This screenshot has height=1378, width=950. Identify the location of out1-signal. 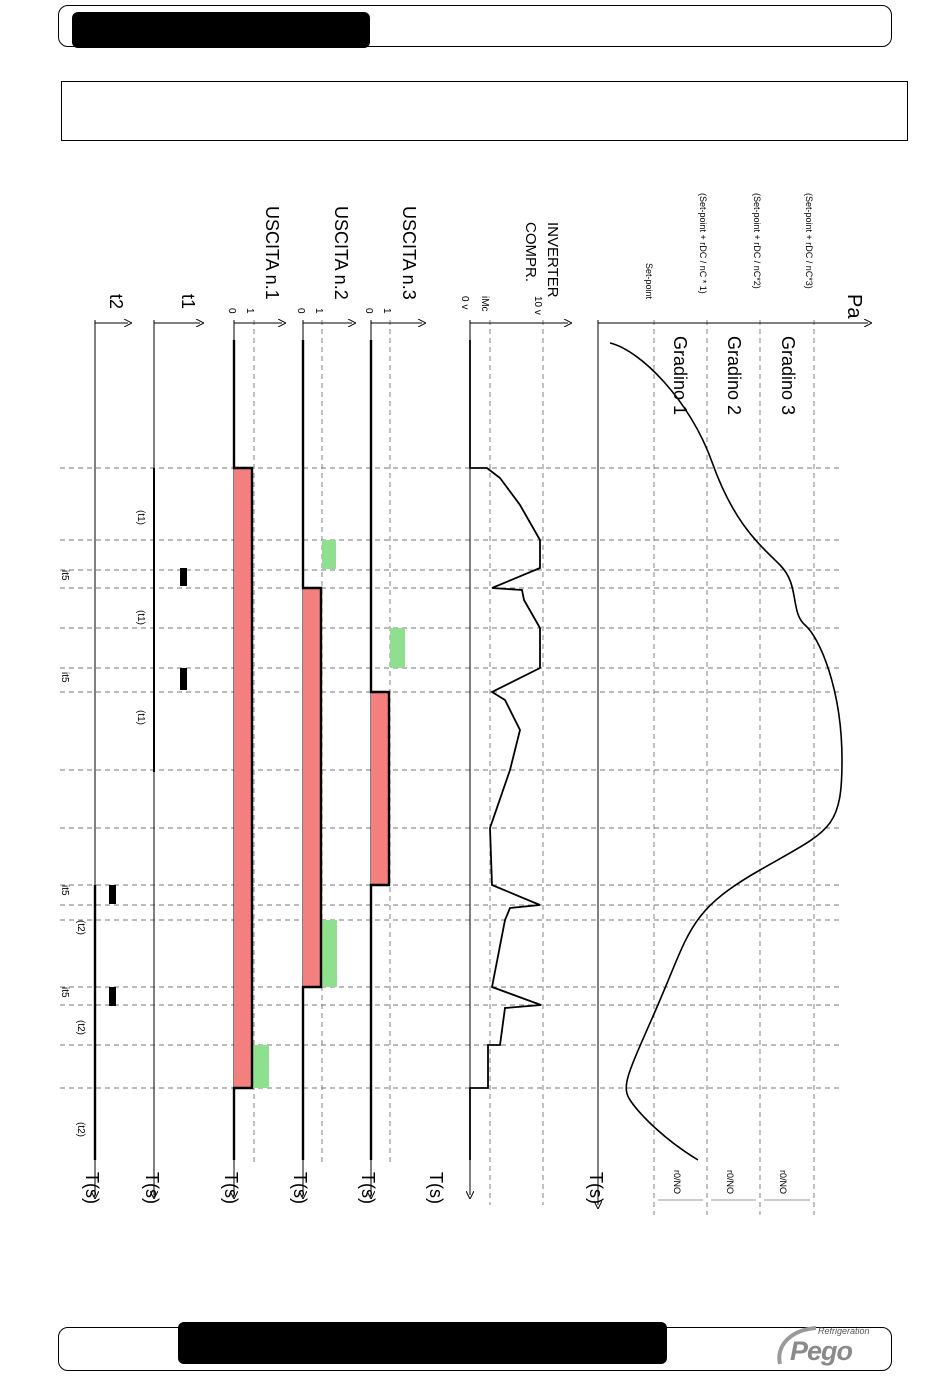
(243, 750).